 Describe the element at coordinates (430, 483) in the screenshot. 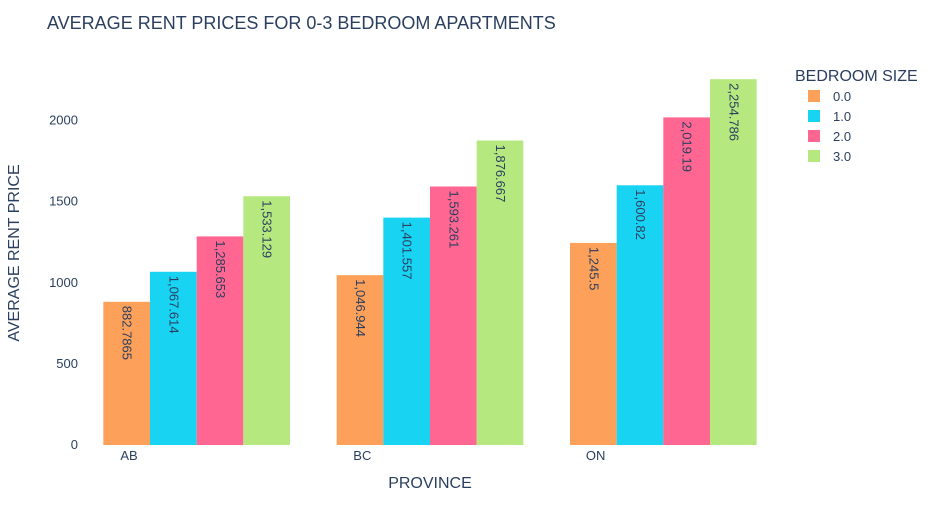

I see `x-axis-title: PROVINCE` at that location.